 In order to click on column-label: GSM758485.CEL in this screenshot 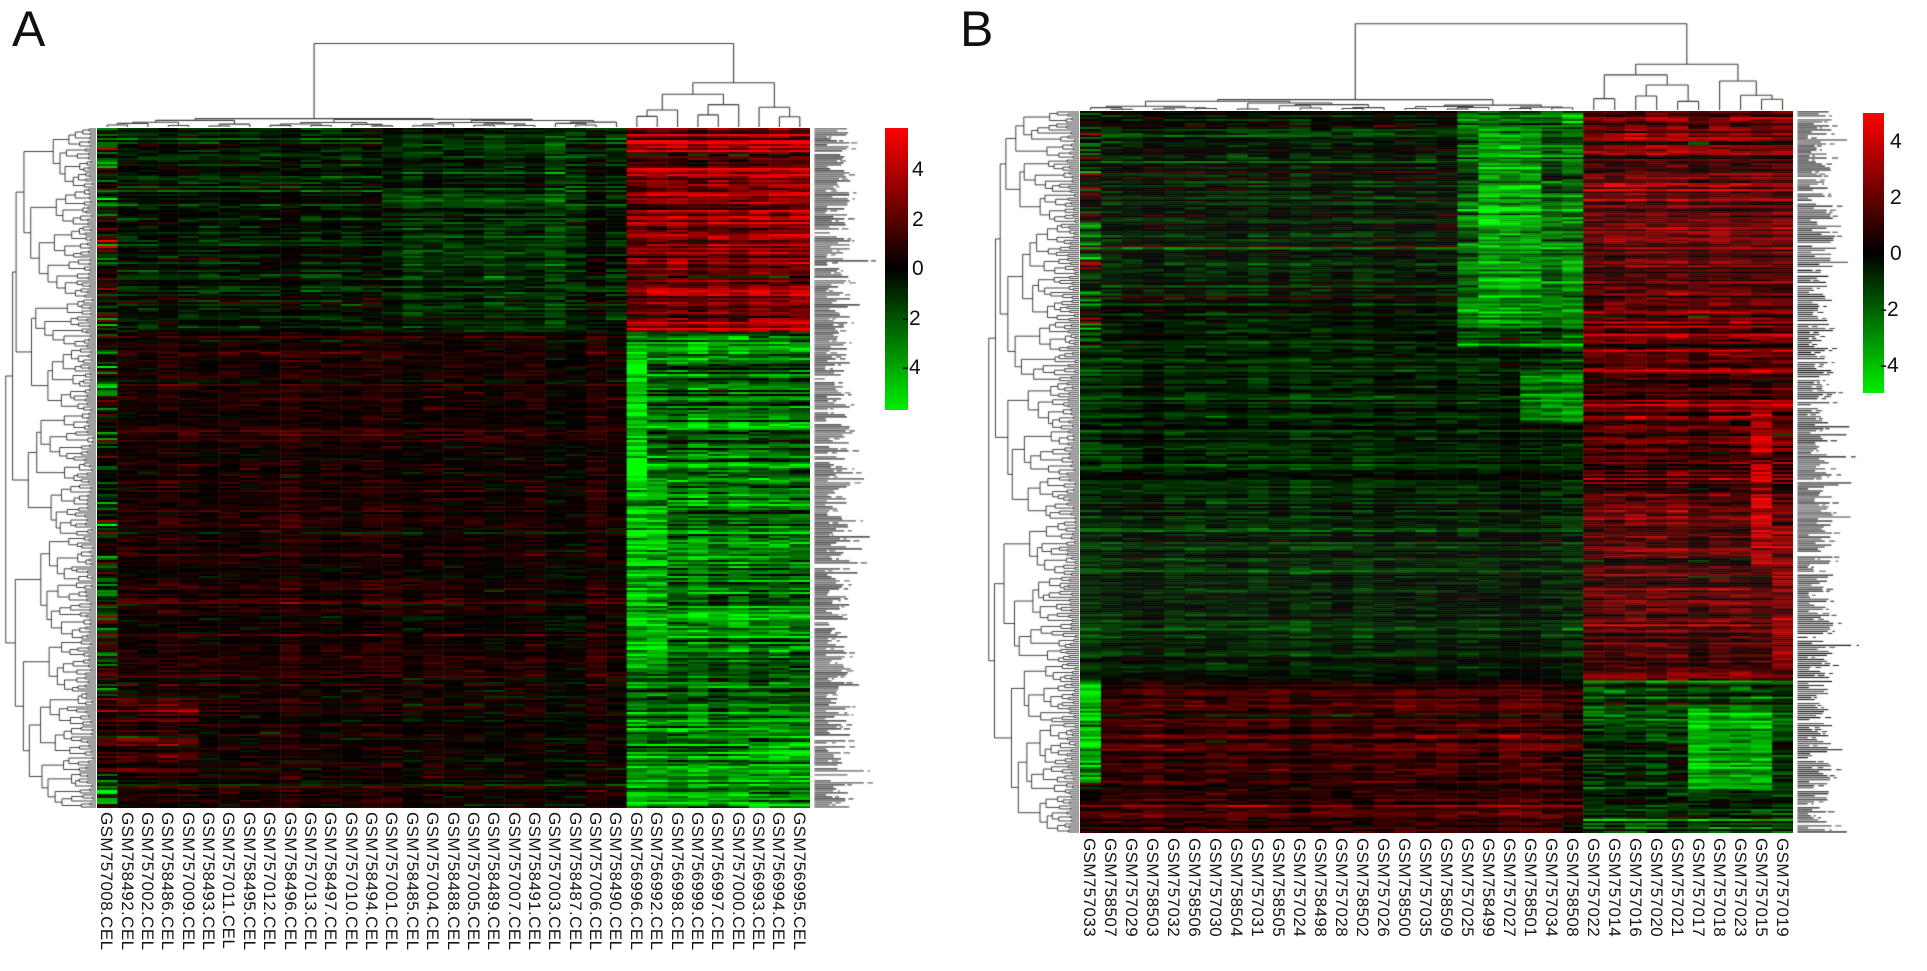, I will do `click(412, 881)`.